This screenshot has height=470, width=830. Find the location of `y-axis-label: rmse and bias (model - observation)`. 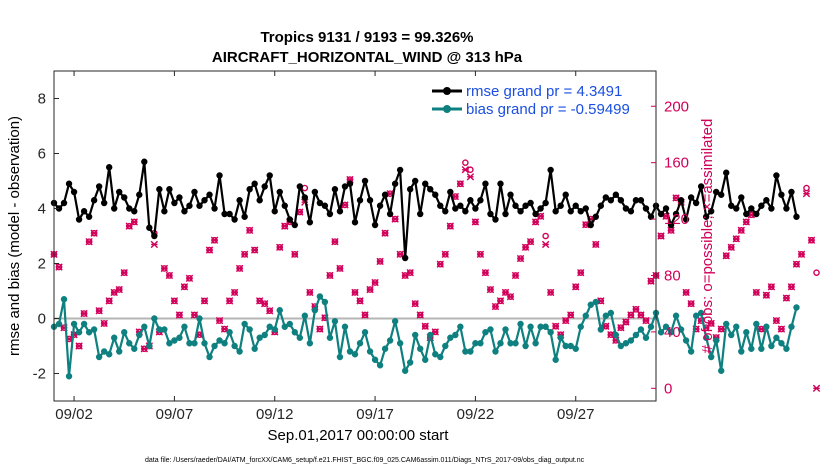

y-axis-label: rmse and bias (model - observation) is located at coordinates (14, 236).